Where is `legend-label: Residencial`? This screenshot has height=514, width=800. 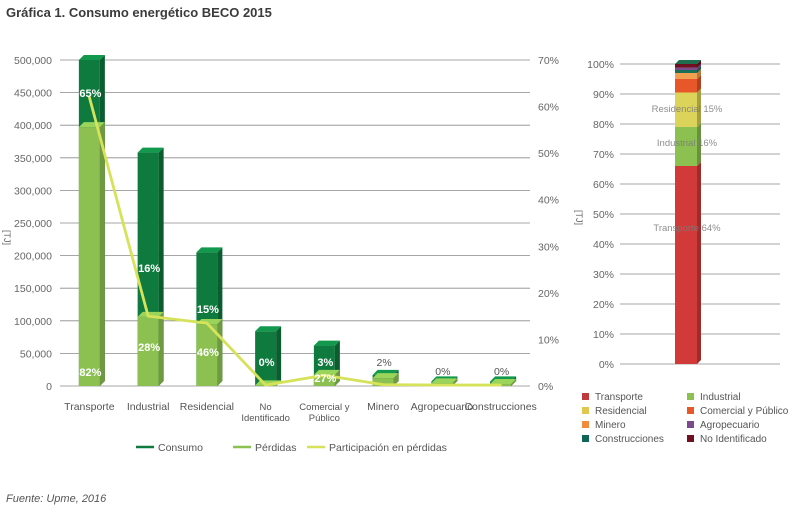
legend-label: Residencial is located at coordinates (621, 411).